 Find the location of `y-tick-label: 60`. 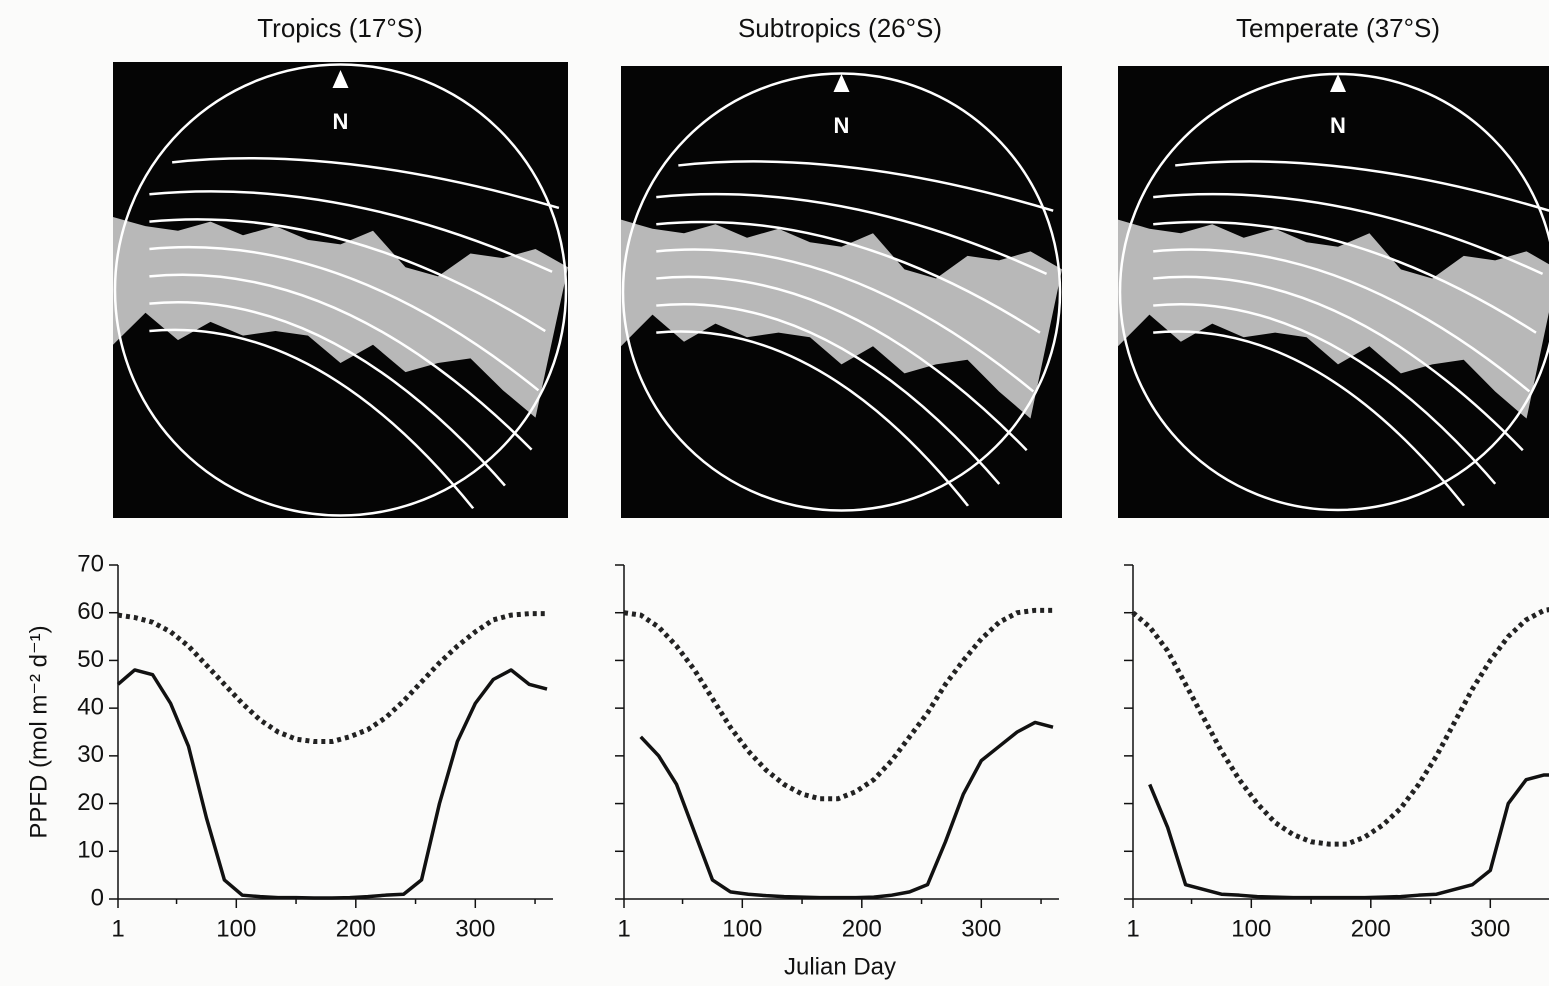

y-tick-label: 60 is located at coordinates (90, 611).